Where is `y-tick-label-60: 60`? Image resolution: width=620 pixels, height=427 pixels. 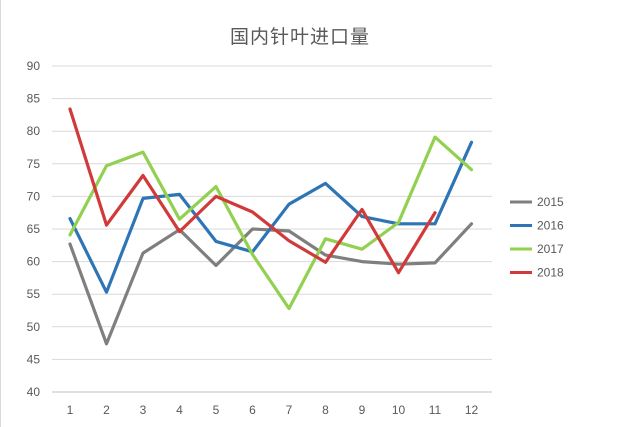 y-tick-label-60: 60 is located at coordinates (34, 262).